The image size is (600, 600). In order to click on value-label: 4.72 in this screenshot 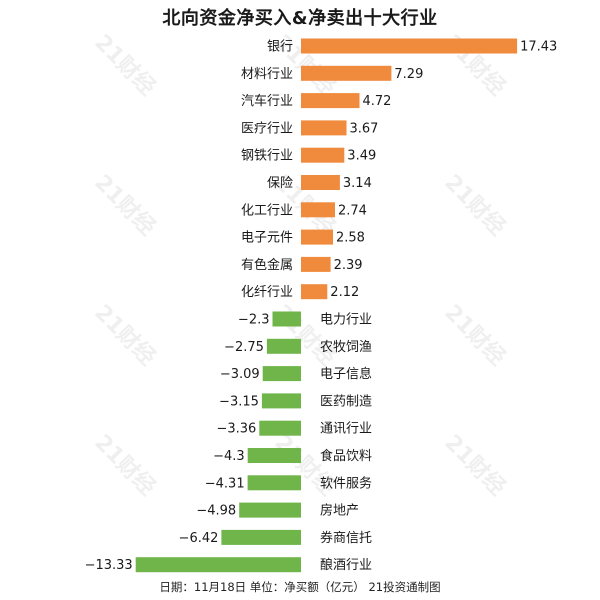, I will do `click(377, 101)`.